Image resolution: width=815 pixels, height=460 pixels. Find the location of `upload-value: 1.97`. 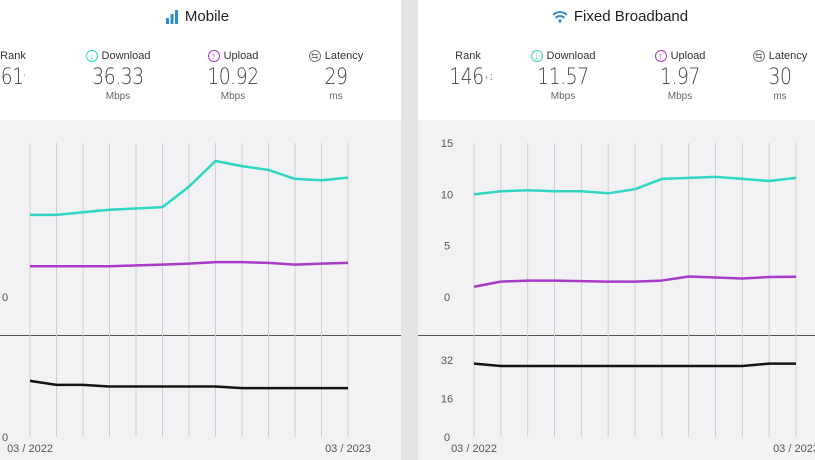

upload-value: 1.97 is located at coordinates (680, 77).